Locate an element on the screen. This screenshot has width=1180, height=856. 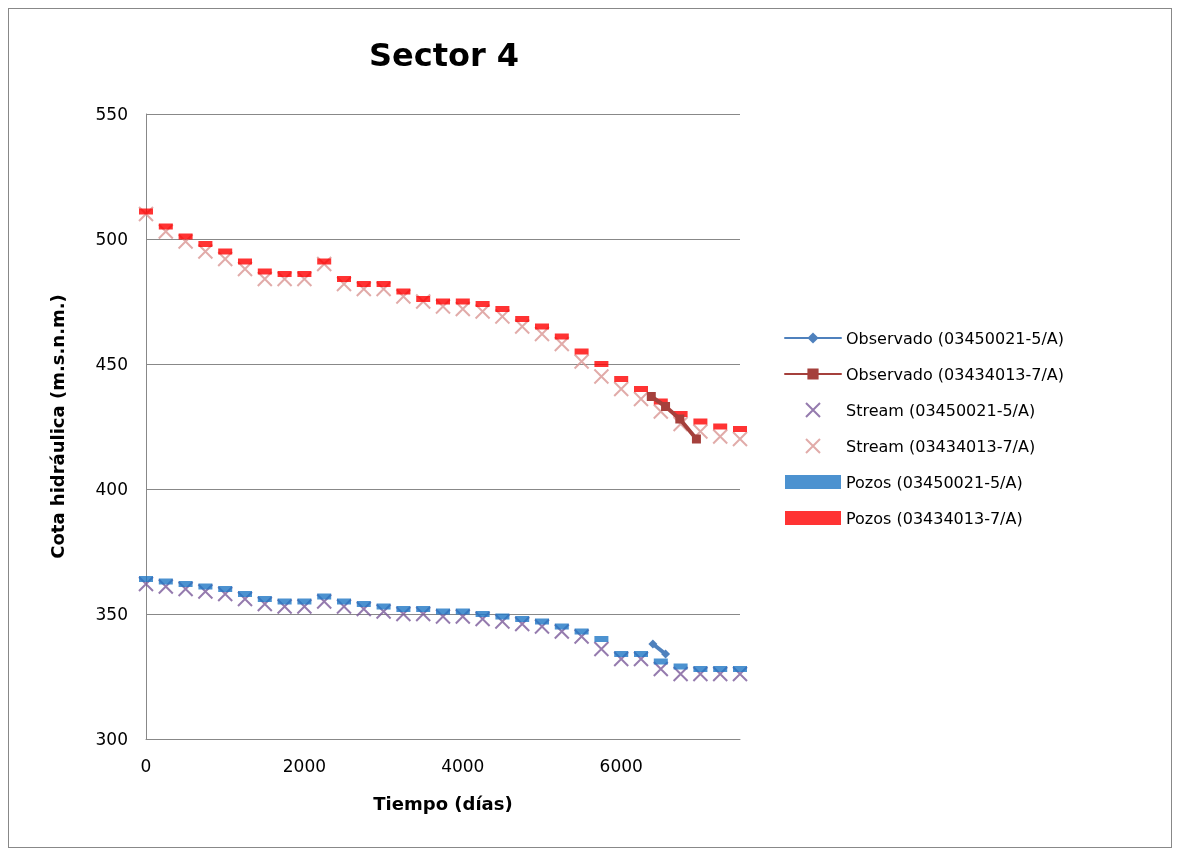
x-axis-title: Tiempo (días) is located at coordinates (443, 803).